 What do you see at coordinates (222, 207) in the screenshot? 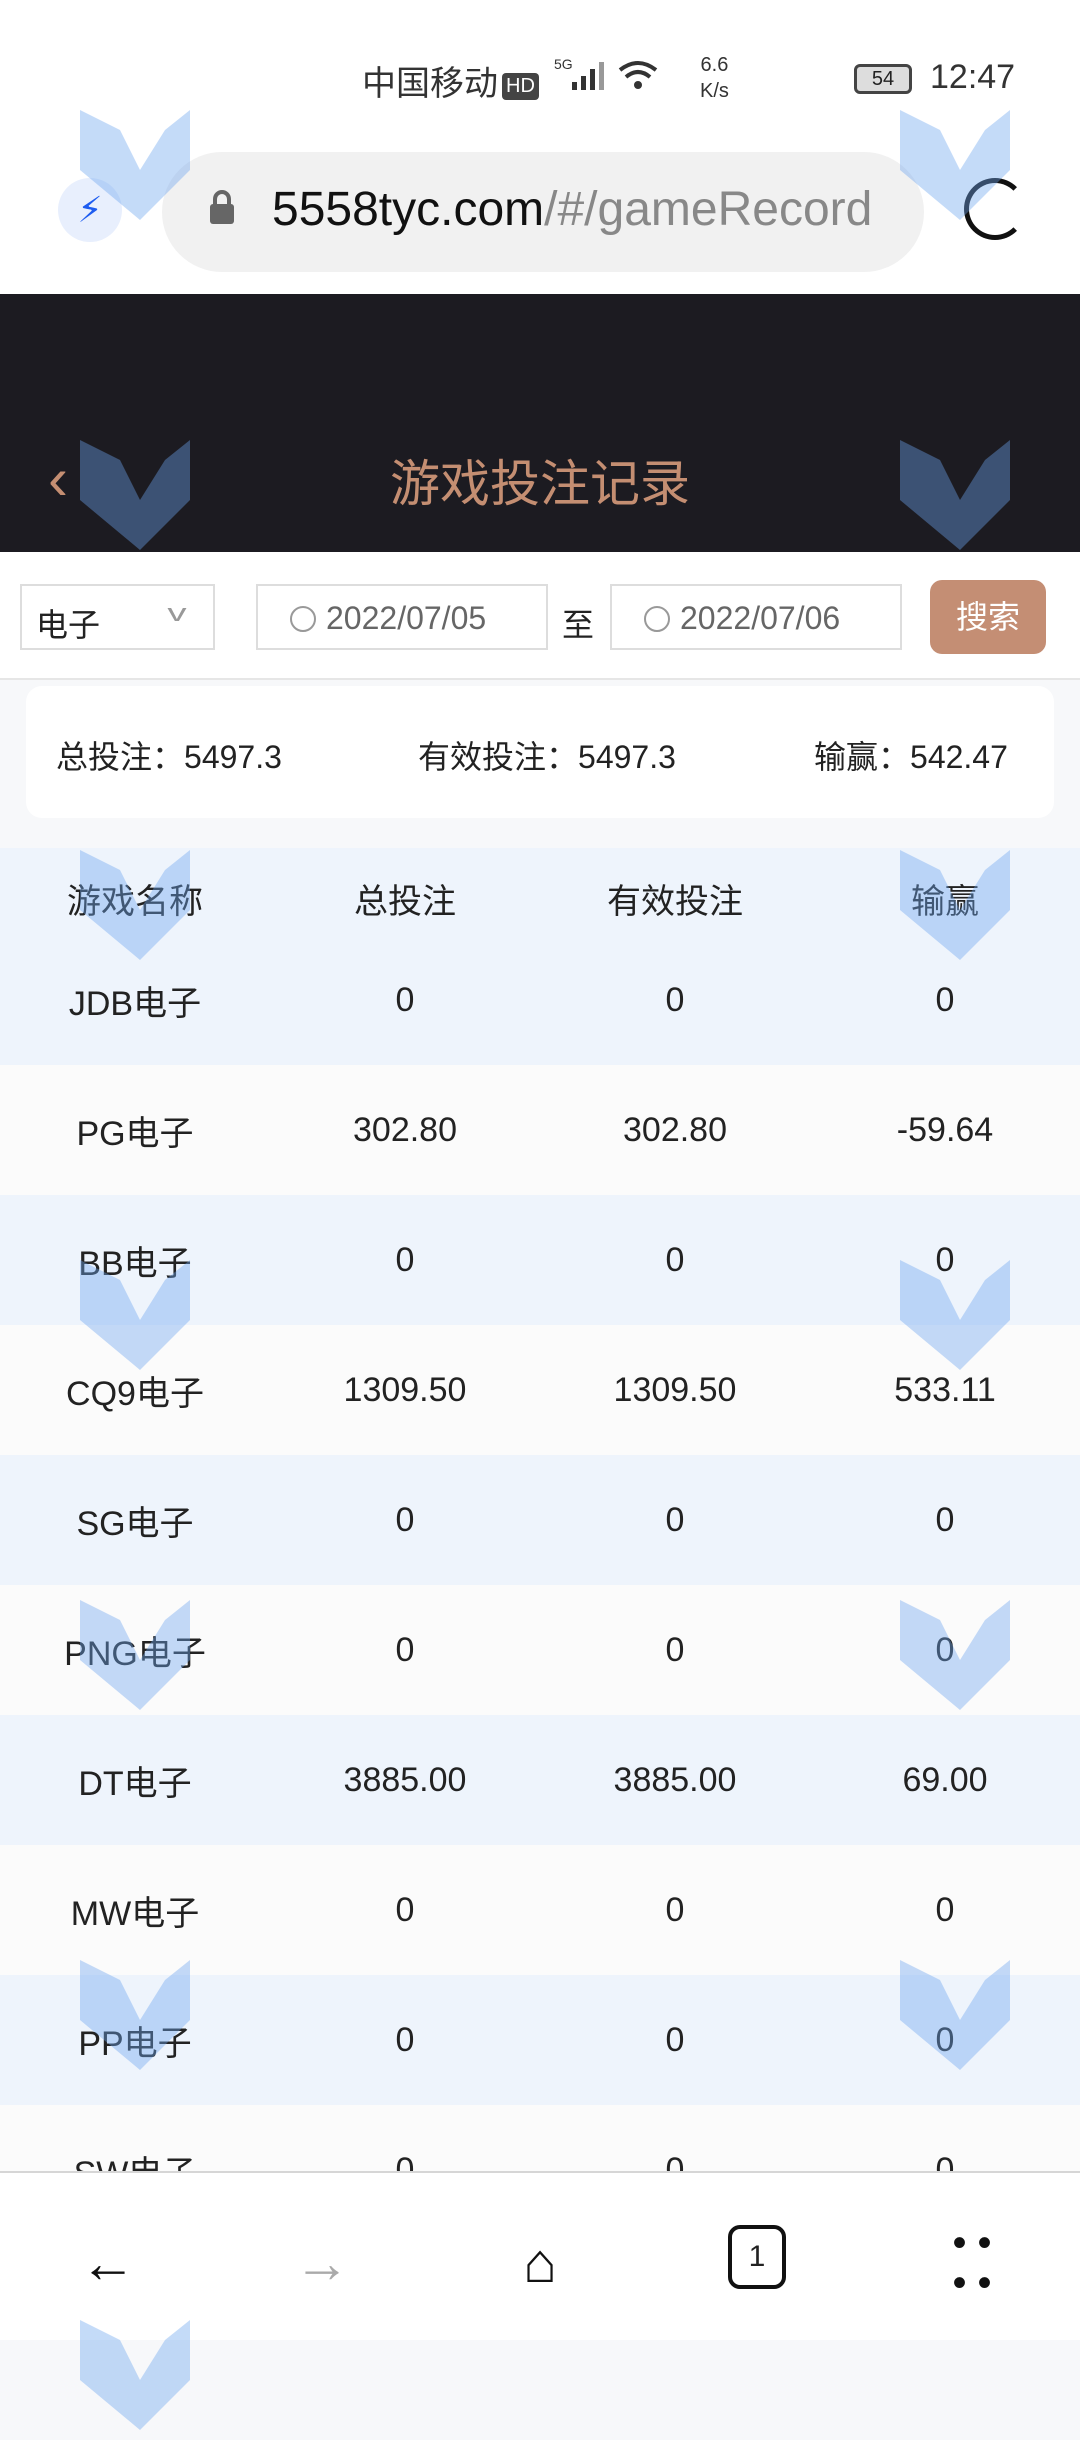
I see `lock-icon` at bounding box center [222, 207].